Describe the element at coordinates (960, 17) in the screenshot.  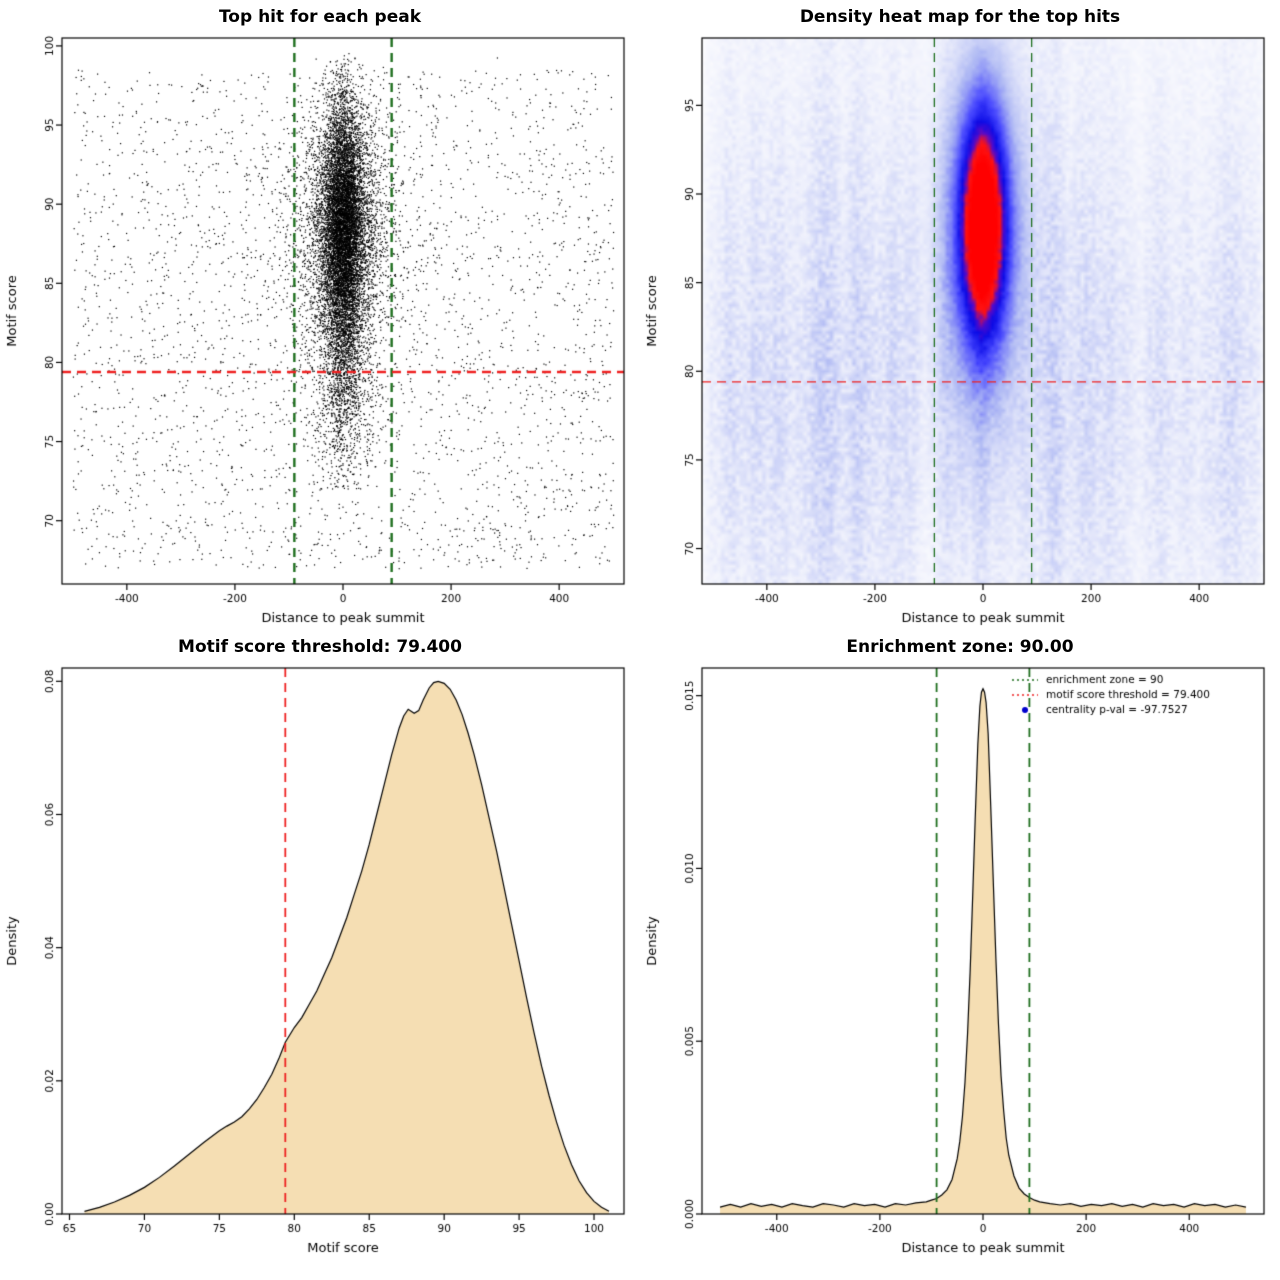
I see `heatmap-title: Density heat map for the top hits` at that location.